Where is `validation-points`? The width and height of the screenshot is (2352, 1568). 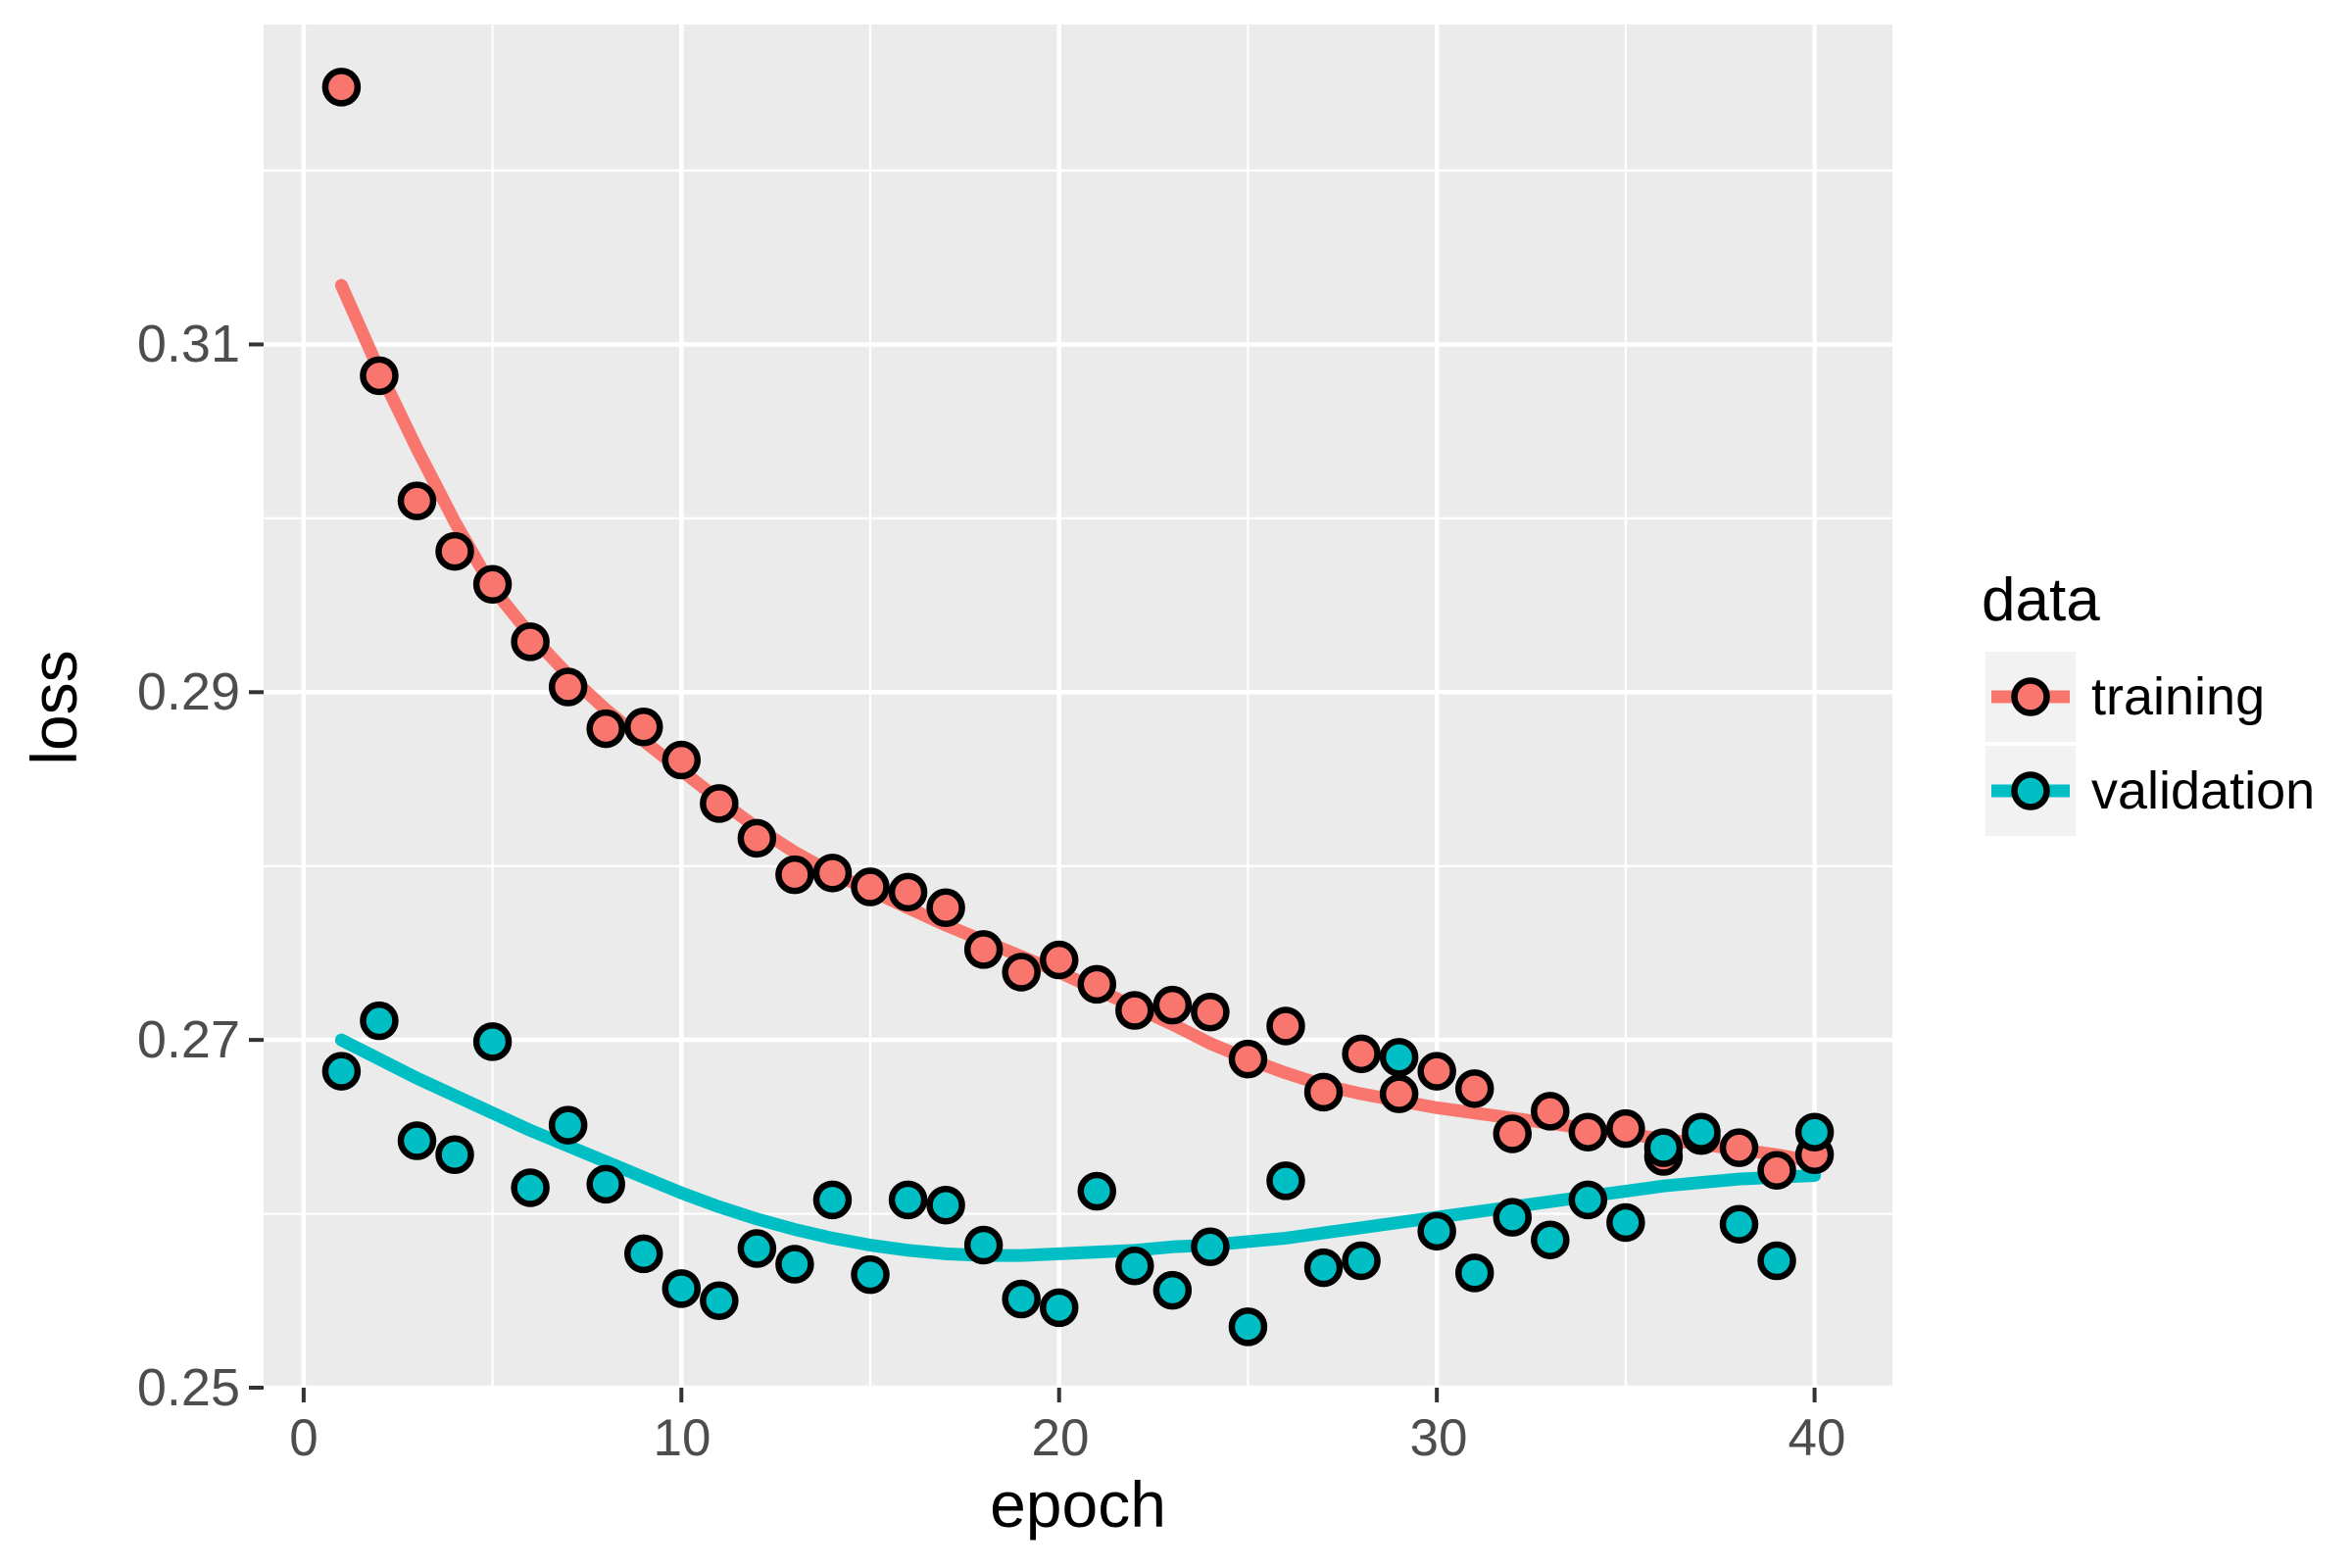 validation-points is located at coordinates (1078, 1174).